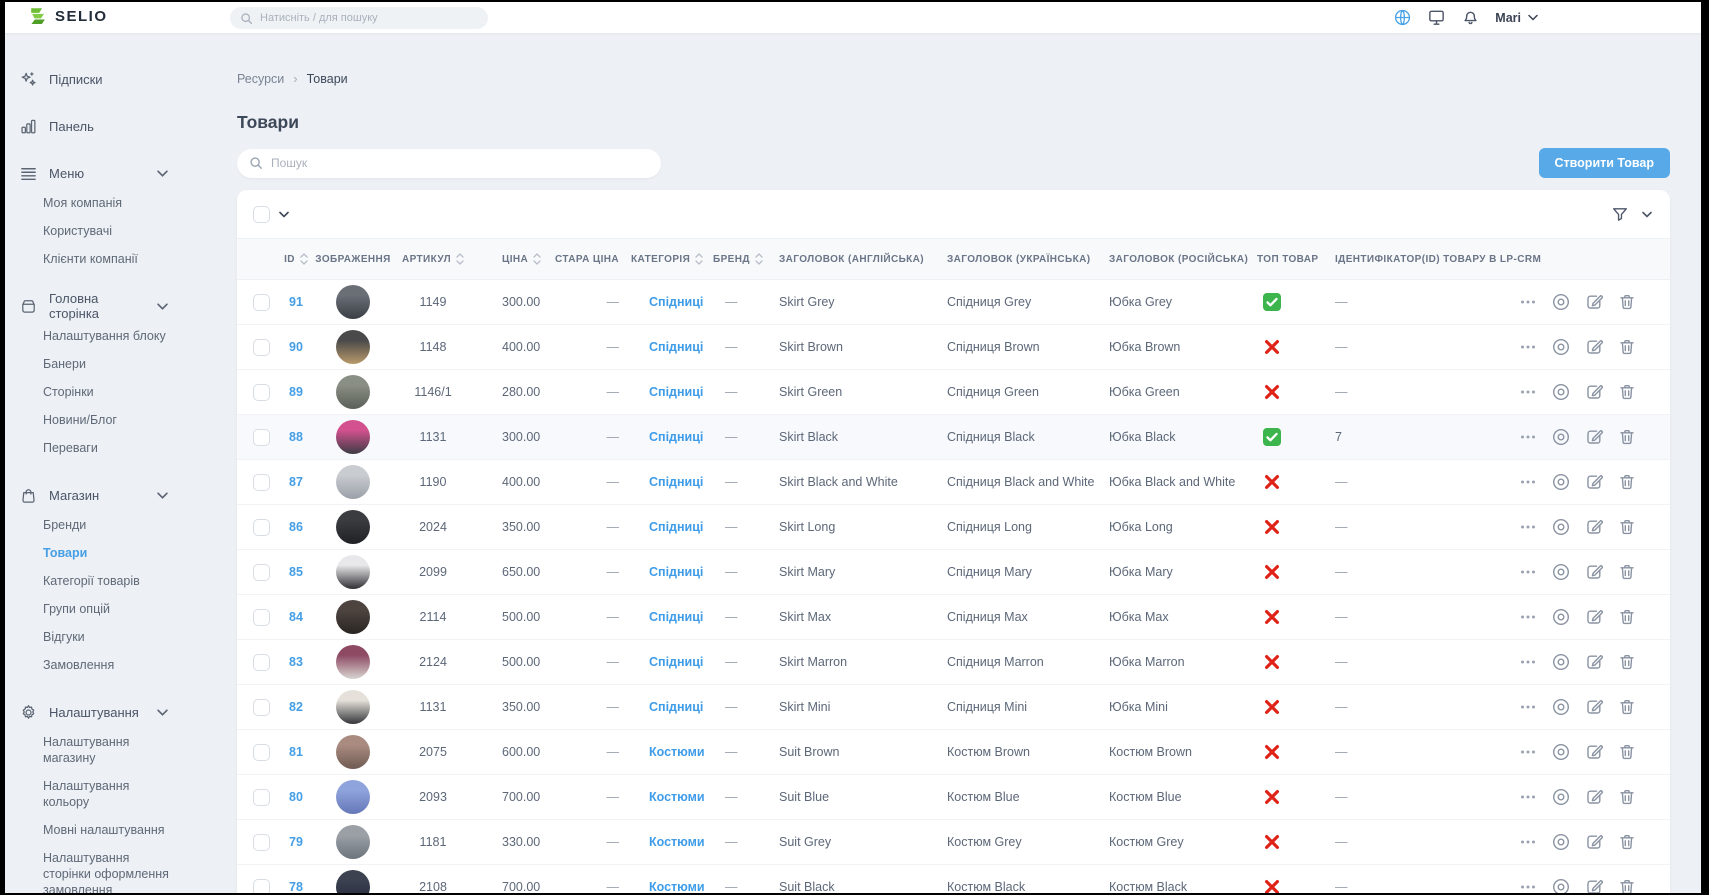  Describe the element at coordinates (107, 79) in the screenshot. I see `sidebar-group-0: Підписки` at that location.